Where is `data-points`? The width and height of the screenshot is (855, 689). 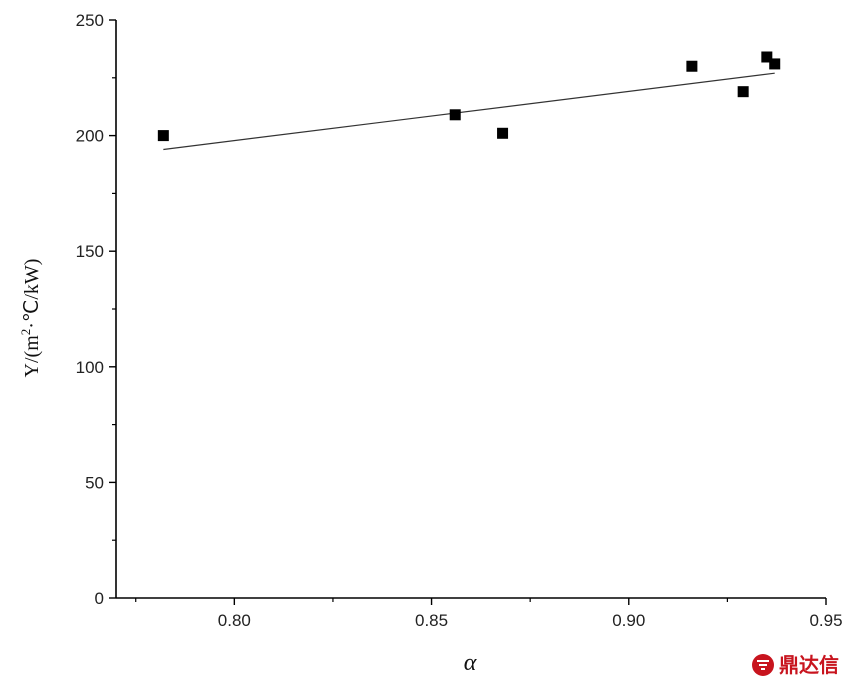
data-points is located at coordinates (469, 96).